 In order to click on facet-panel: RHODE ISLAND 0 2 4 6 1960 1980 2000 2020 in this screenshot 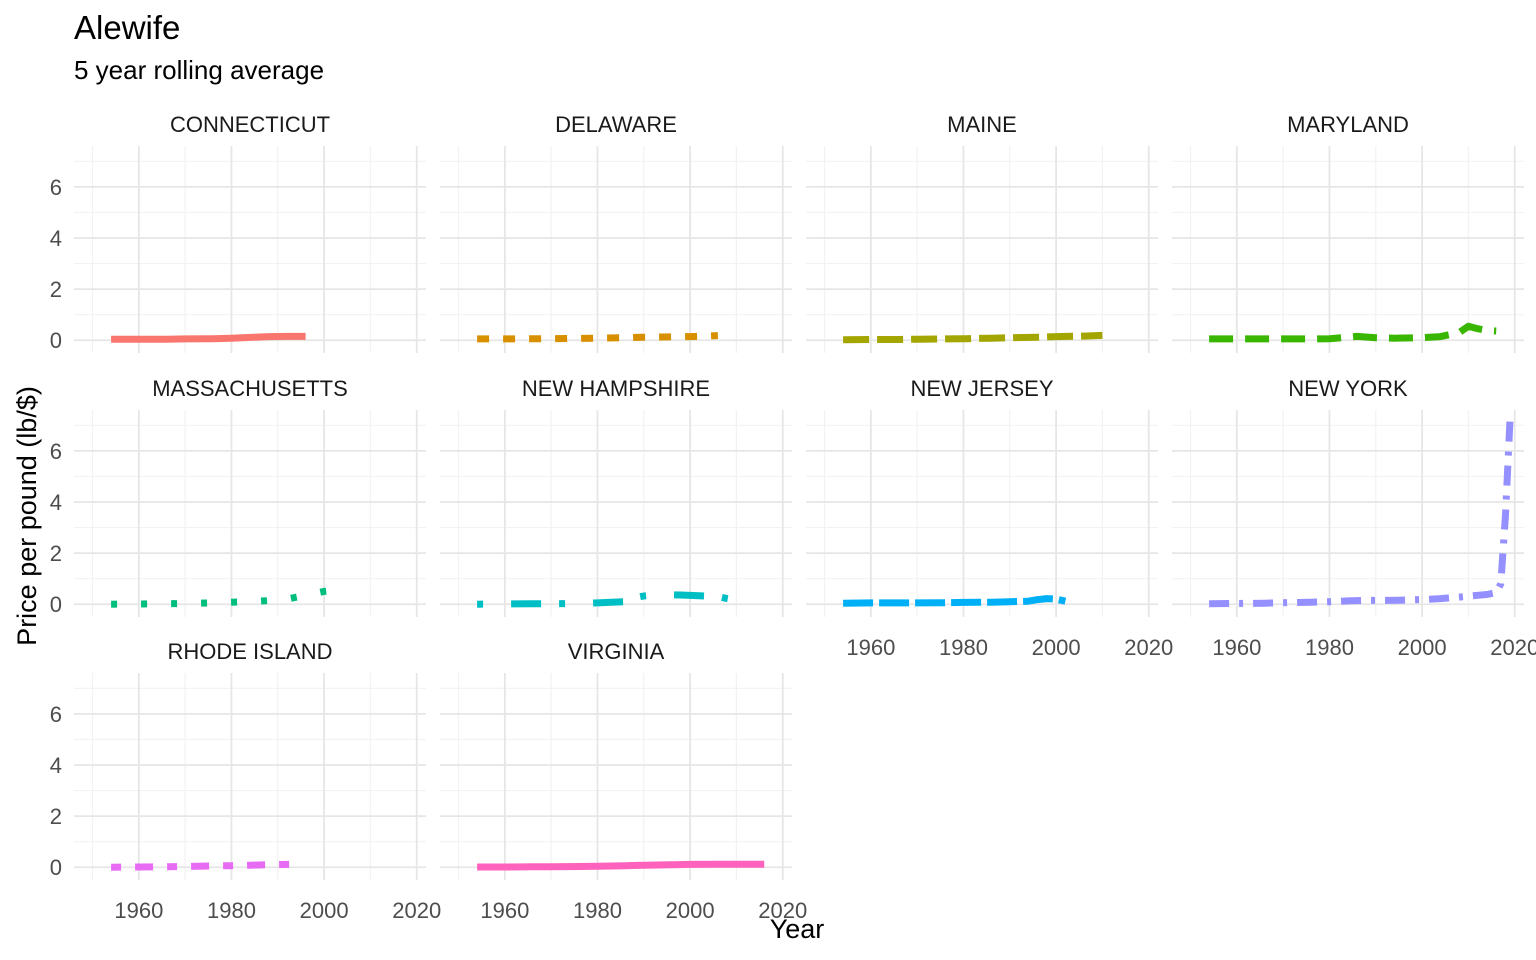, I will do `click(245, 781)`.